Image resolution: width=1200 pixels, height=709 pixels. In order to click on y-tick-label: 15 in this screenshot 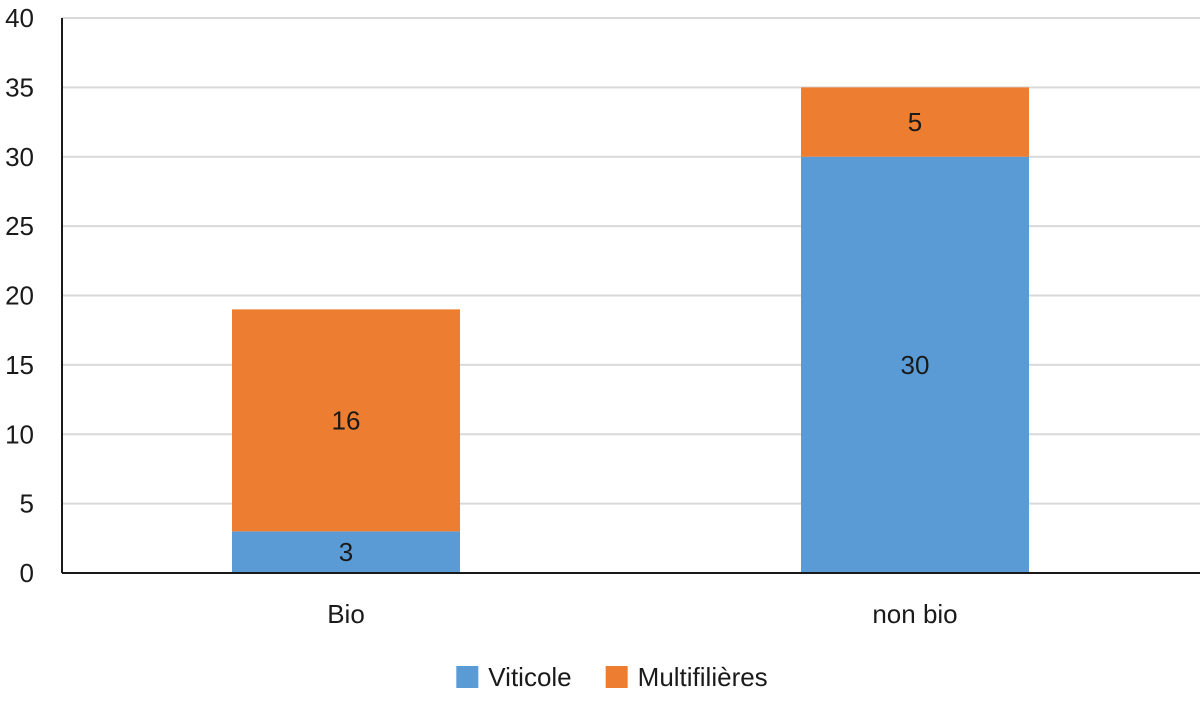, I will do `click(19, 365)`.